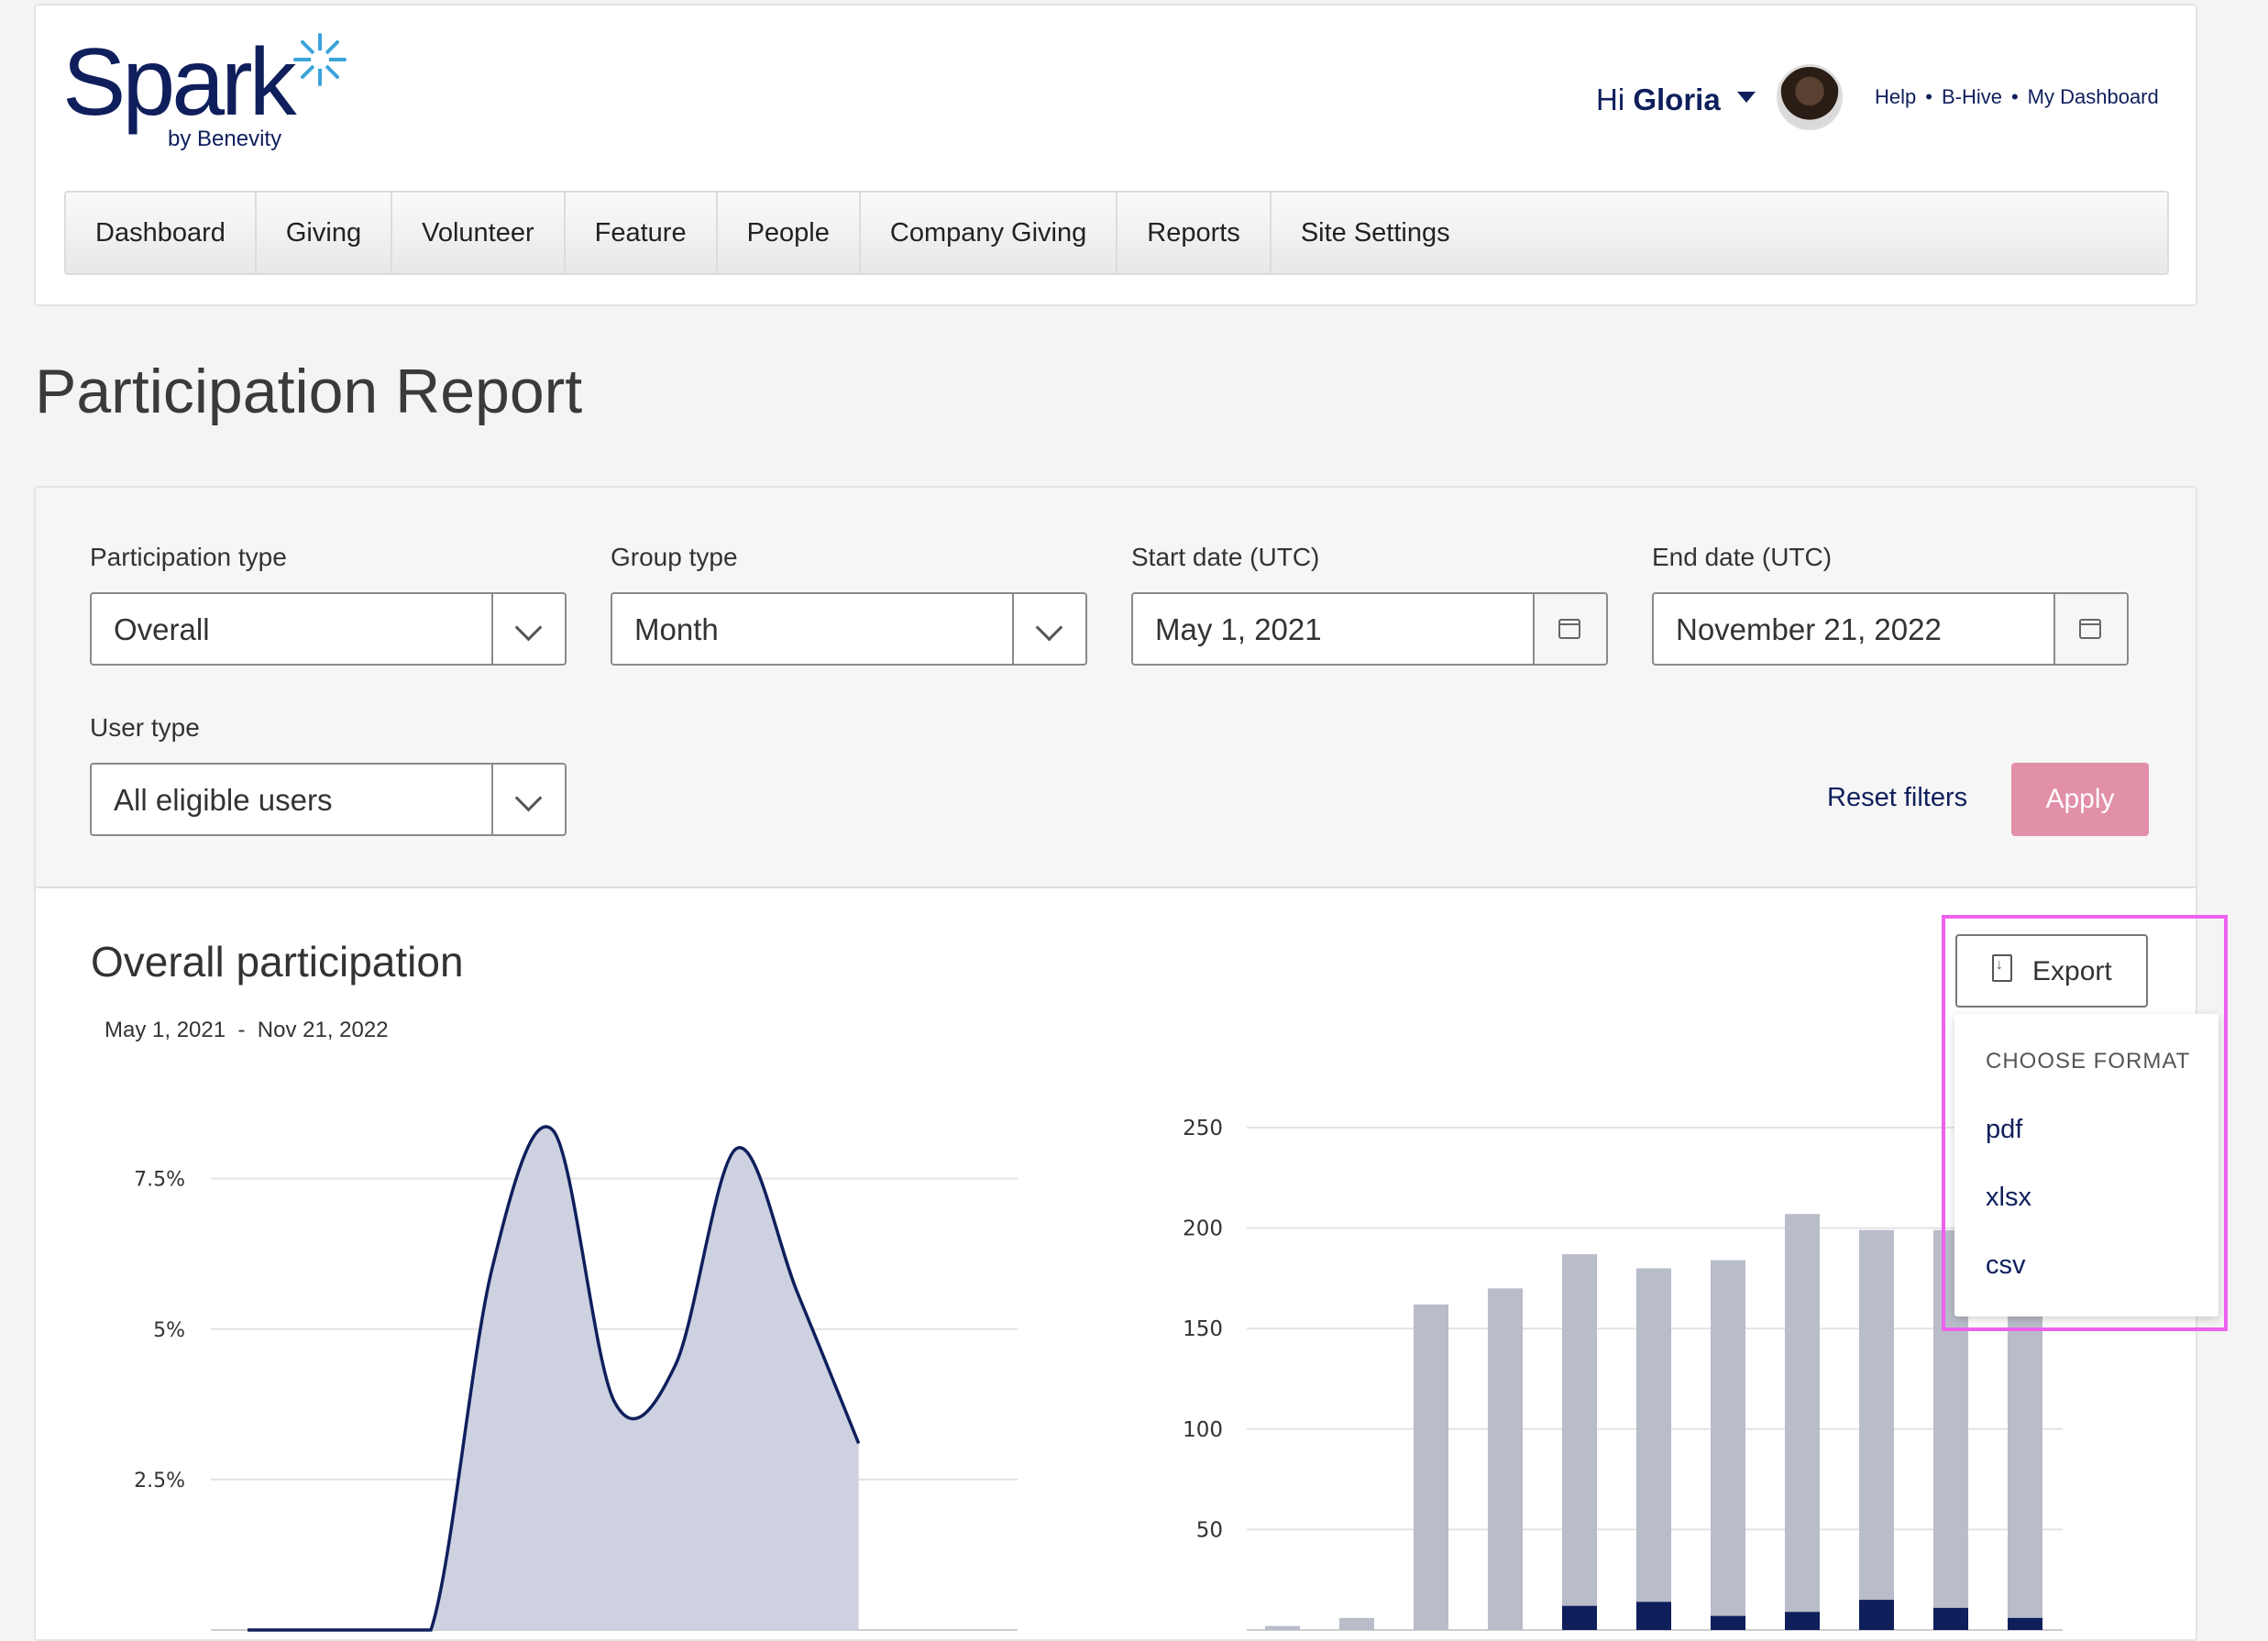 Image resolution: width=2268 pixels, height=1641 pixels. What do you see at coordinates (1194, 233) in the screenshot?
I see `nav-reports: Reports` at bounding box center [1194, 233].